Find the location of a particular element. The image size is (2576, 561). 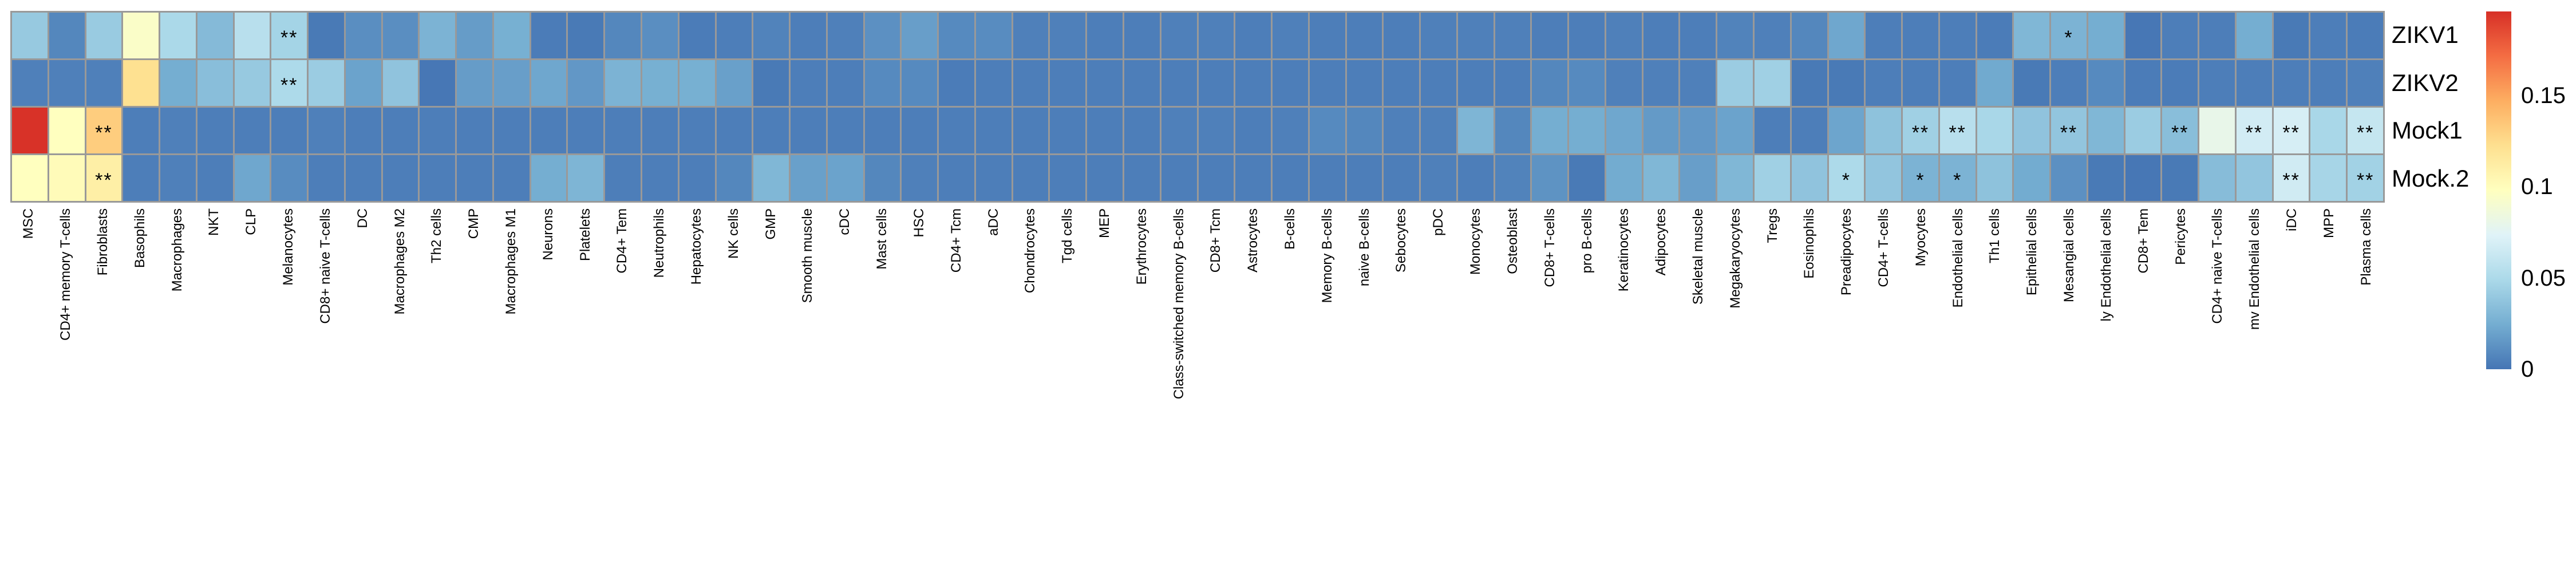

column-label: ly Endothelial cells is located at coordinates (2106, 265).